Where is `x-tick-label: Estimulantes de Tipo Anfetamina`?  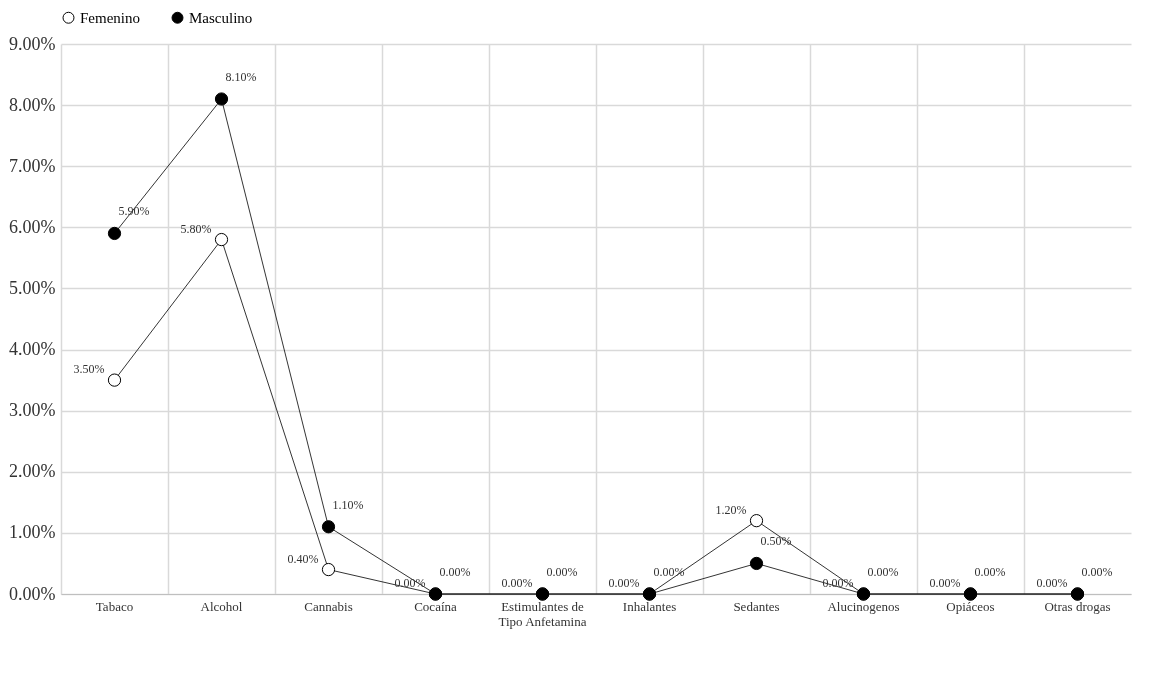 x-tick-label: Estimulantes de Tipo Anfetamina is located at coordinates (542, 613).